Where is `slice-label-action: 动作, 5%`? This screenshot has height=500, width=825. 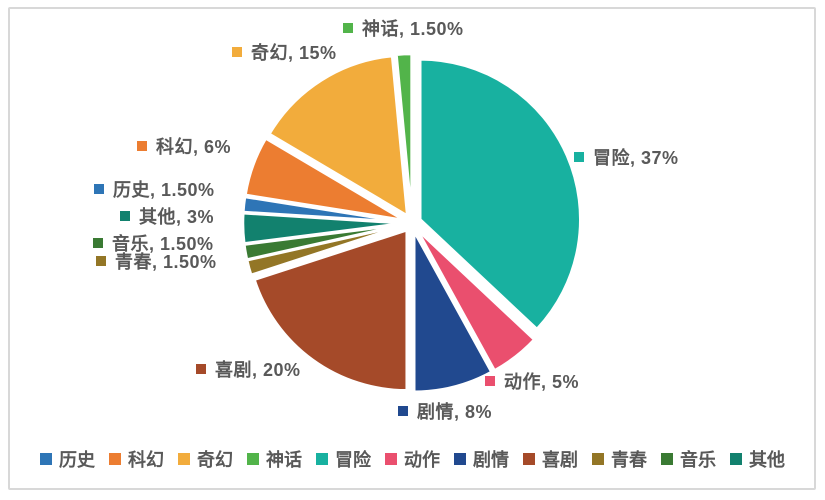
slice-label-action: 动作, 5% is located at coordinates (532, 381).